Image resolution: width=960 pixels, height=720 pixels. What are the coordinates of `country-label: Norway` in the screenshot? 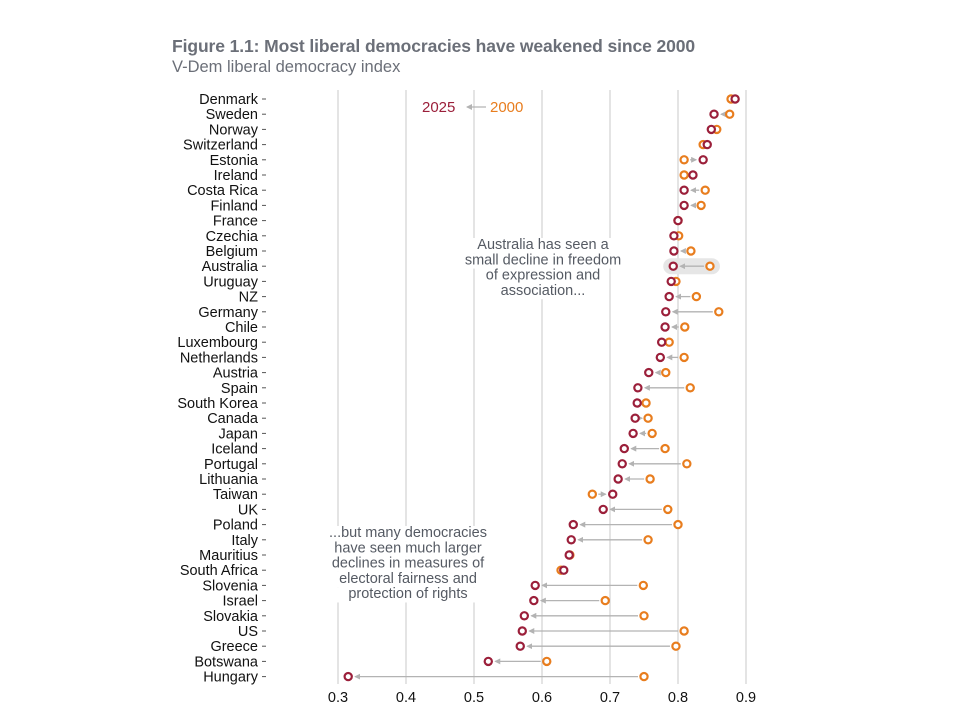 It's located at (234, 130).